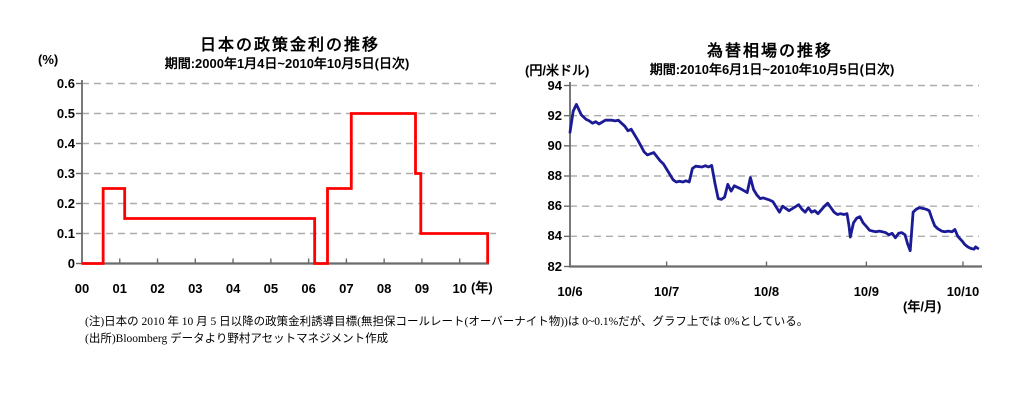  Describe the element at coordinates (271, 288) in the screenshot. I see `policy-rate-x-tick-label: 05` at that location.